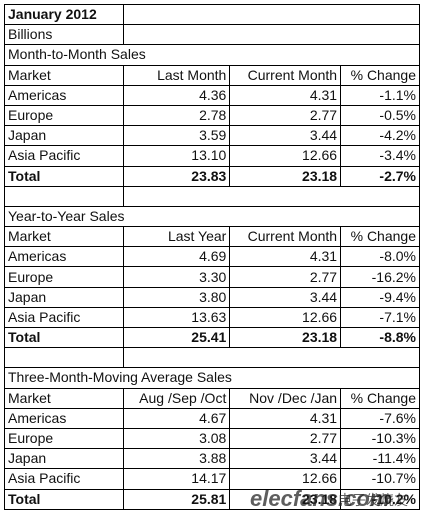 Image resolution: width=425 pixels, height=516 pixels. I want to click on row: Asia Pacific 13.10 12.66 -3.4%, so click(212, 156).